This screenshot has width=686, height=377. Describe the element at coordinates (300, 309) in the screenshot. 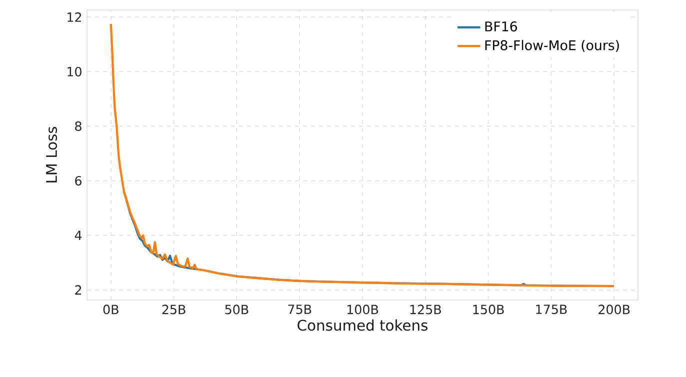

I see `x-tick-label: 75B` at that location.